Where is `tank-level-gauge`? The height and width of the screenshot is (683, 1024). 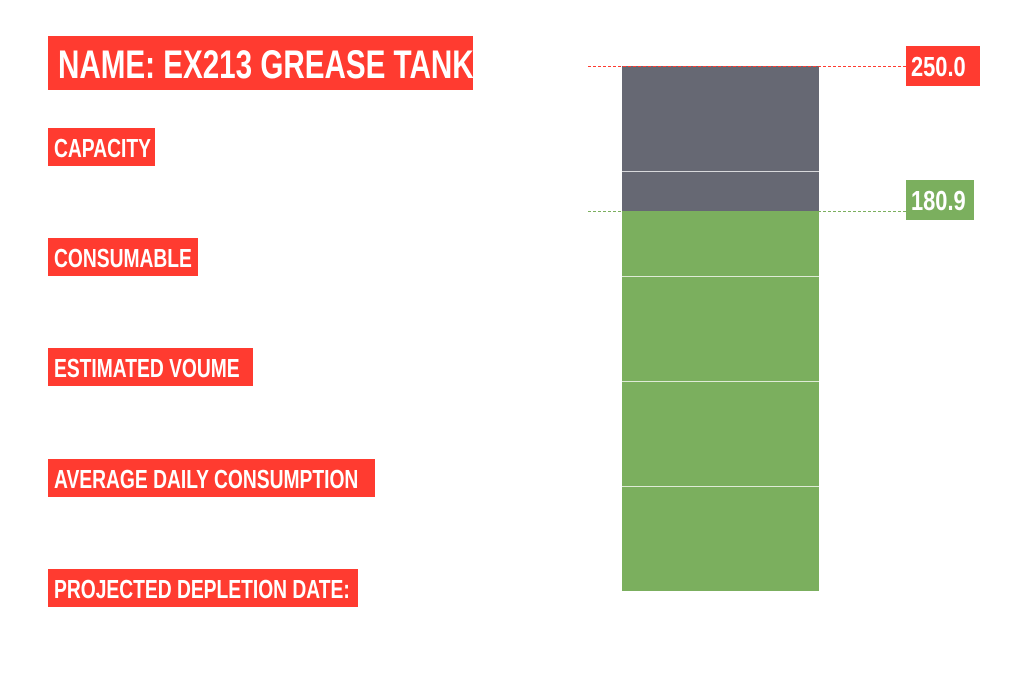
tank-level-gauge is located at coordinates (720, 328).